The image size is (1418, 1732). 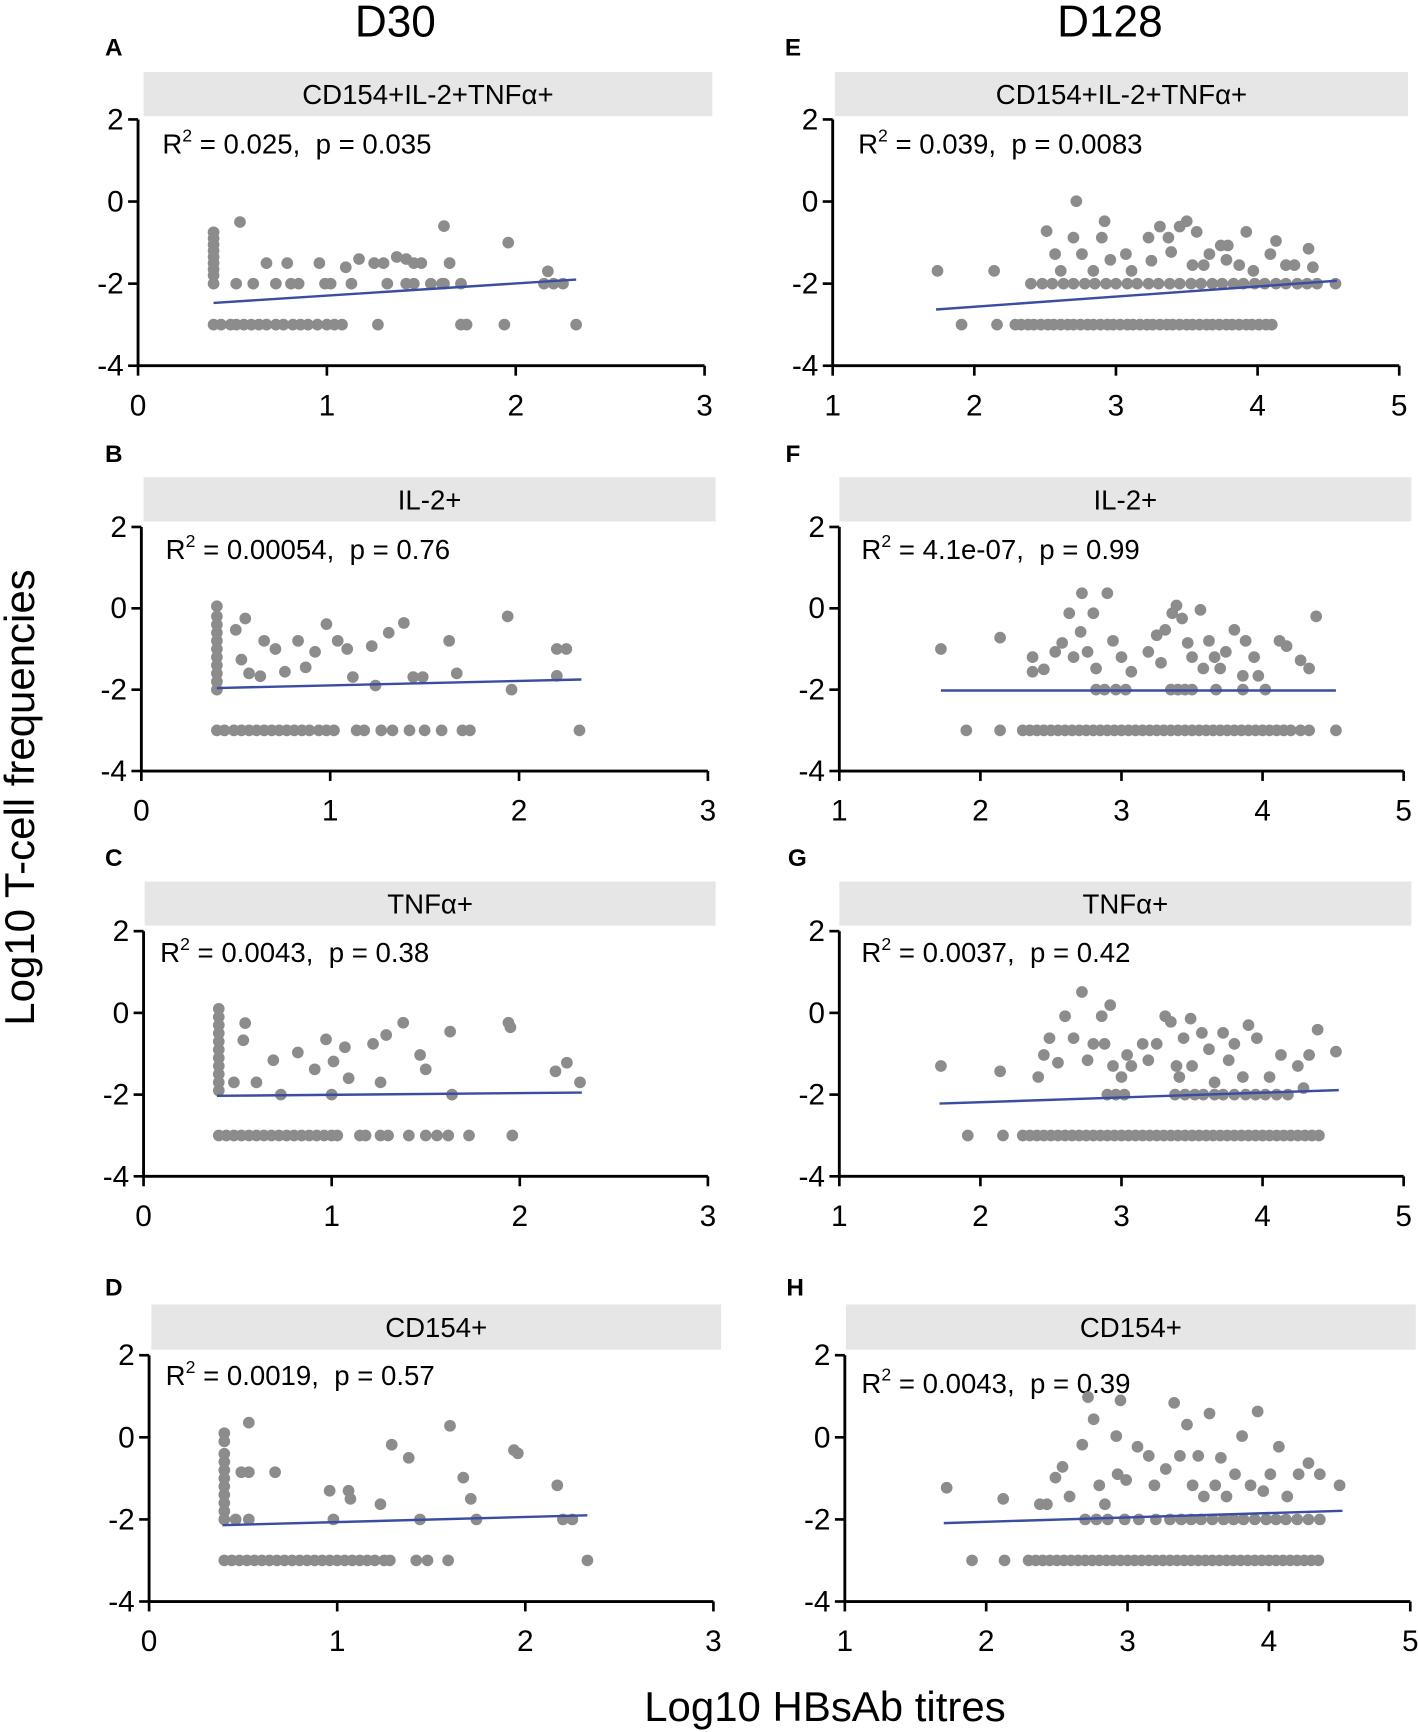 What do you see at coordinates (713, 1641) in the screenshot?
I see `x-tick-label: 3` at bounding box center [713, 1641].